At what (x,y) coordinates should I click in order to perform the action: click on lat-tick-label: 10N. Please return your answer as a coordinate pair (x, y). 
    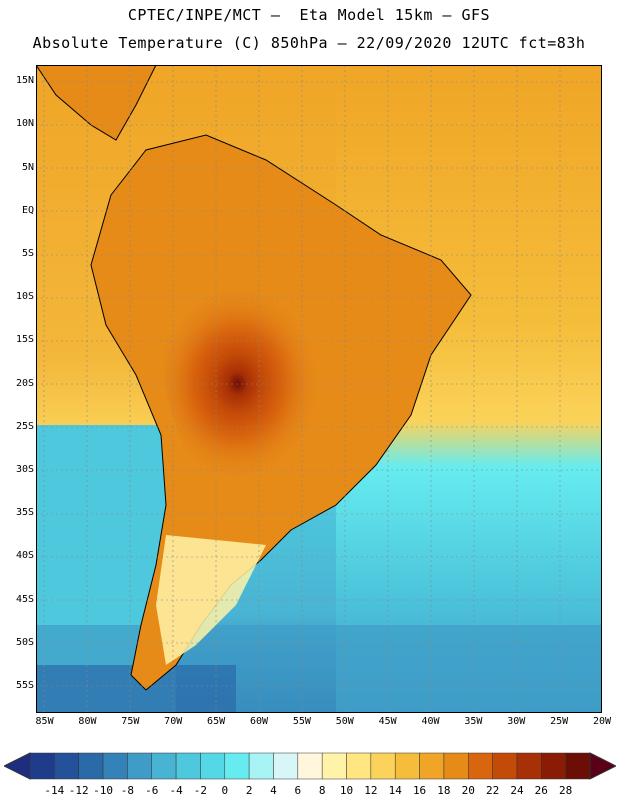
    Looking at the image, I should click on (24, 124).